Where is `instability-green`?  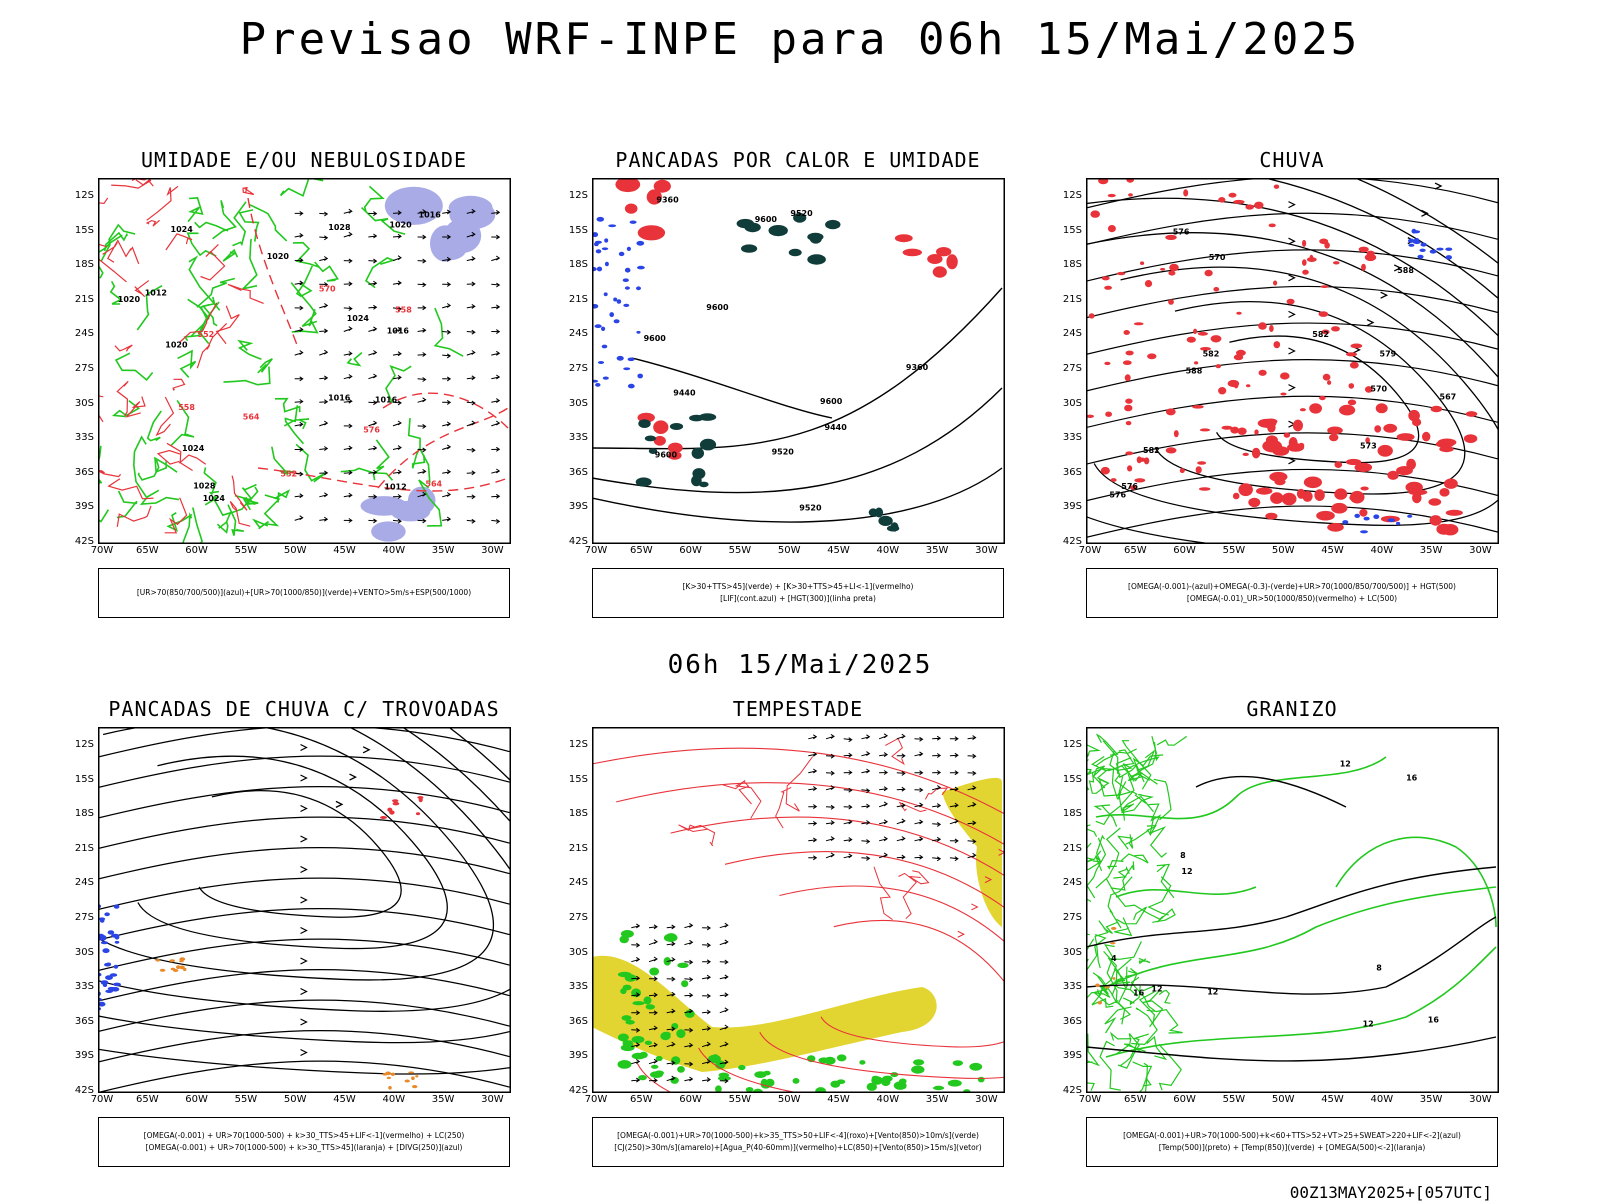
instability-green is located at coordinates (884, 519).